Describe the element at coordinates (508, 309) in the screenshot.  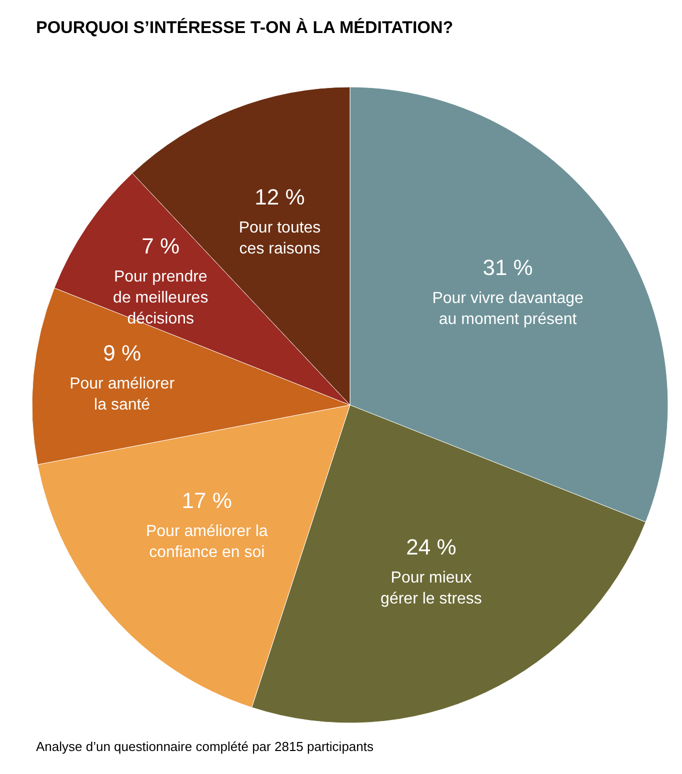
I see `slice-label: Pour vivre davantage au moment présent` at that location.